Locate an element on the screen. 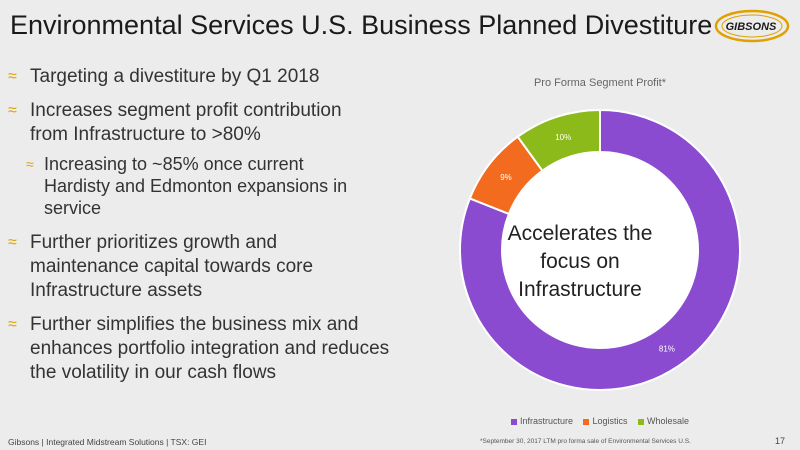 The width and height of the screenshot is (800, 450). bullet-text: Targeting a divestiture by Q1 2018 is located at coordinates (175, 76).